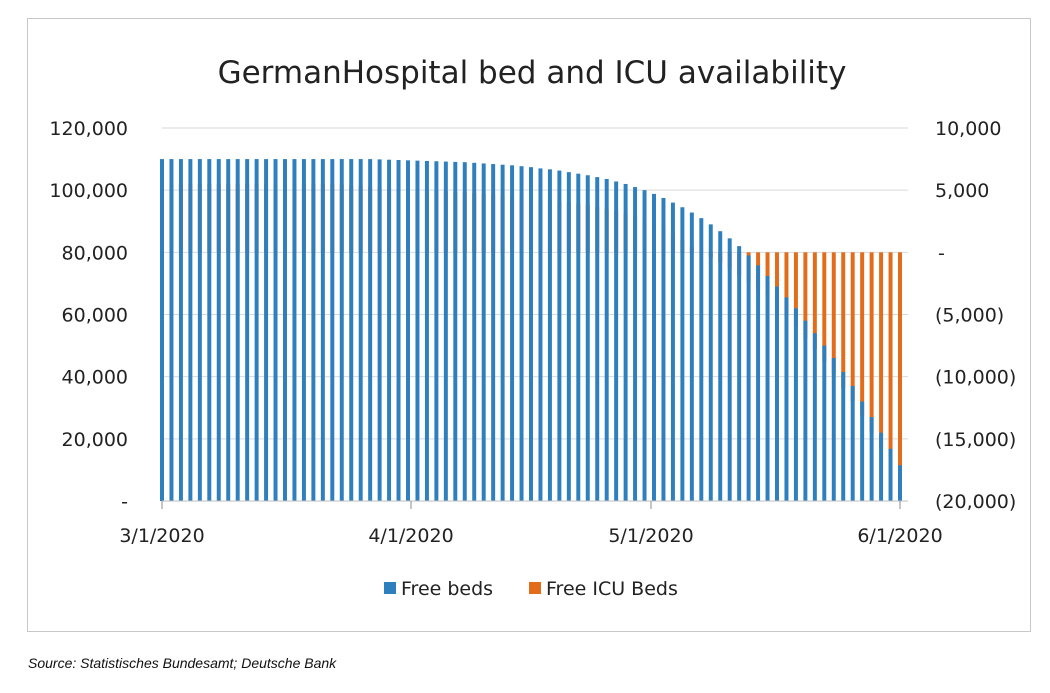  What do you see at coordinates (95, 440) in the screenshot?
I see `left-tick-label: 20,000` at bounding box center [95, 440].